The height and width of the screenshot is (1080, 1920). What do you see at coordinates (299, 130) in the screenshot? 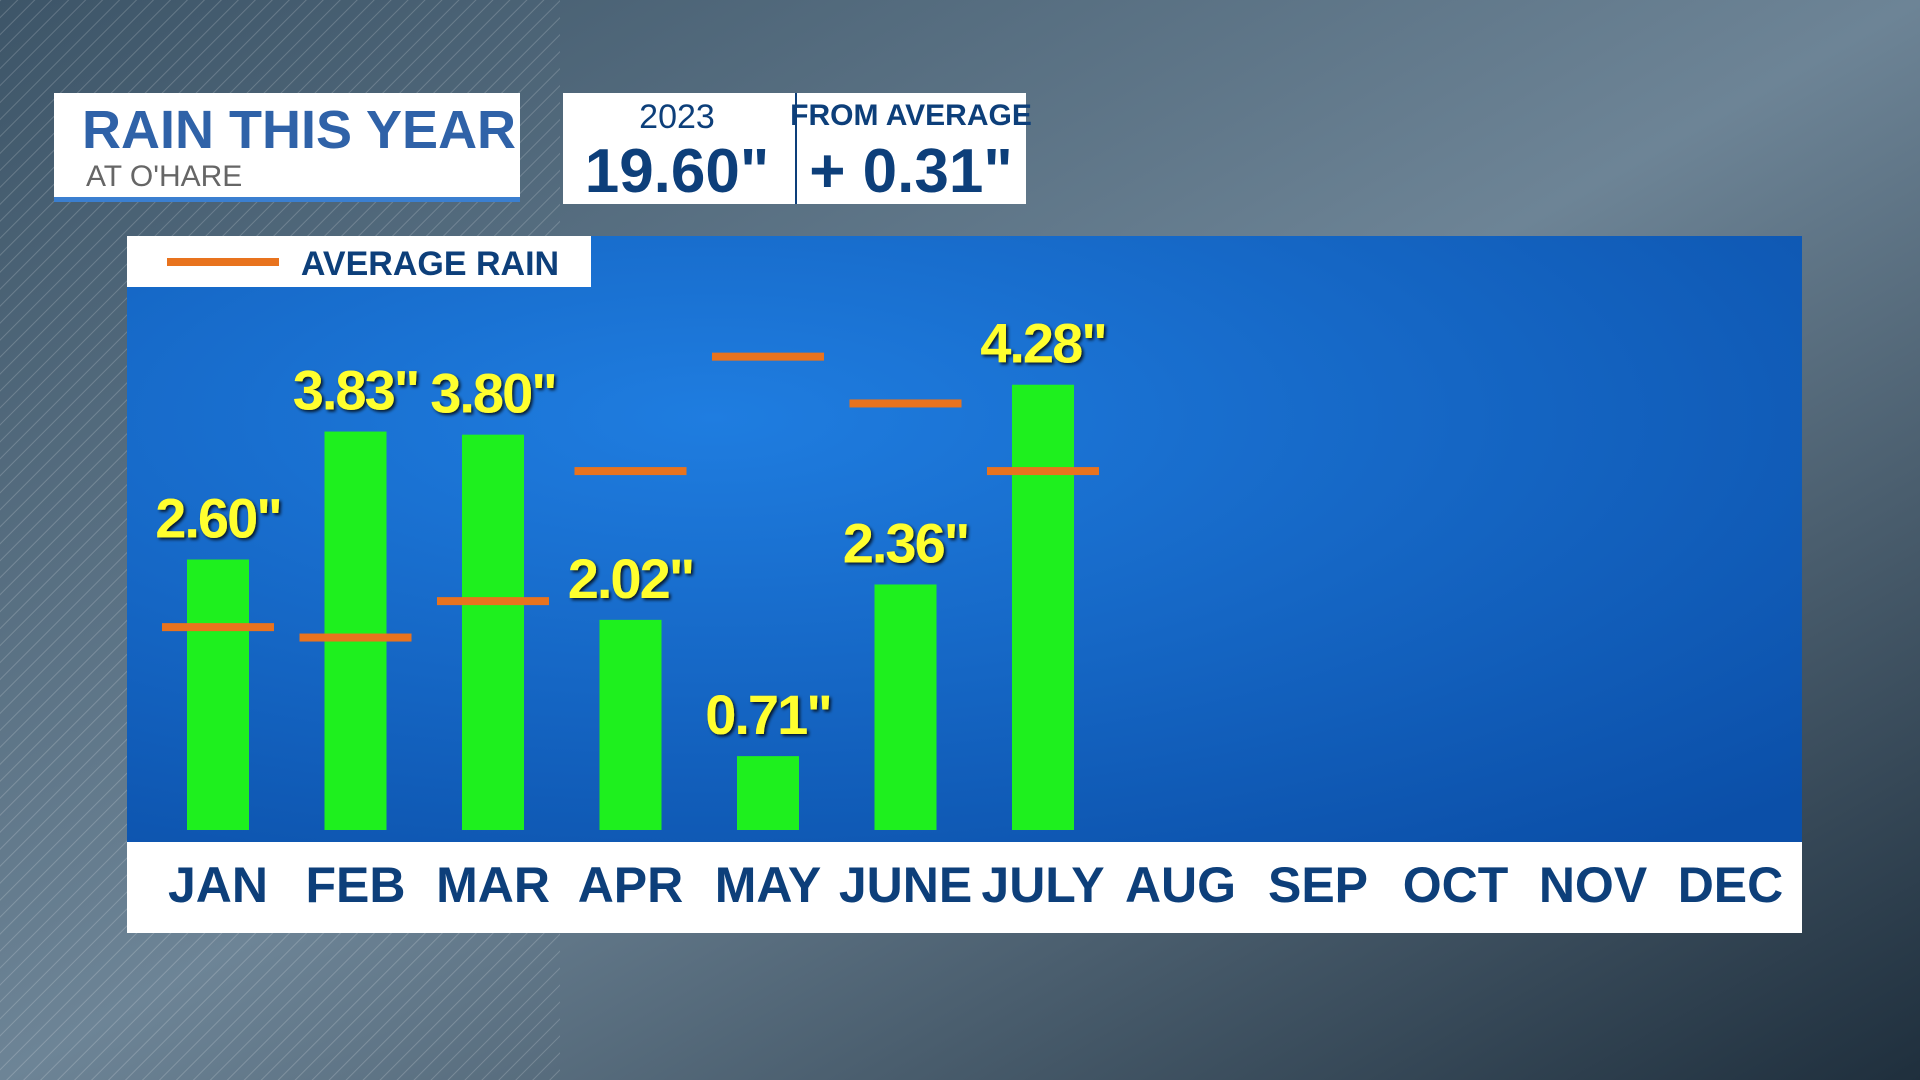
I see `title: RAIN THIS YEAR` at bounding box center [299, 130].